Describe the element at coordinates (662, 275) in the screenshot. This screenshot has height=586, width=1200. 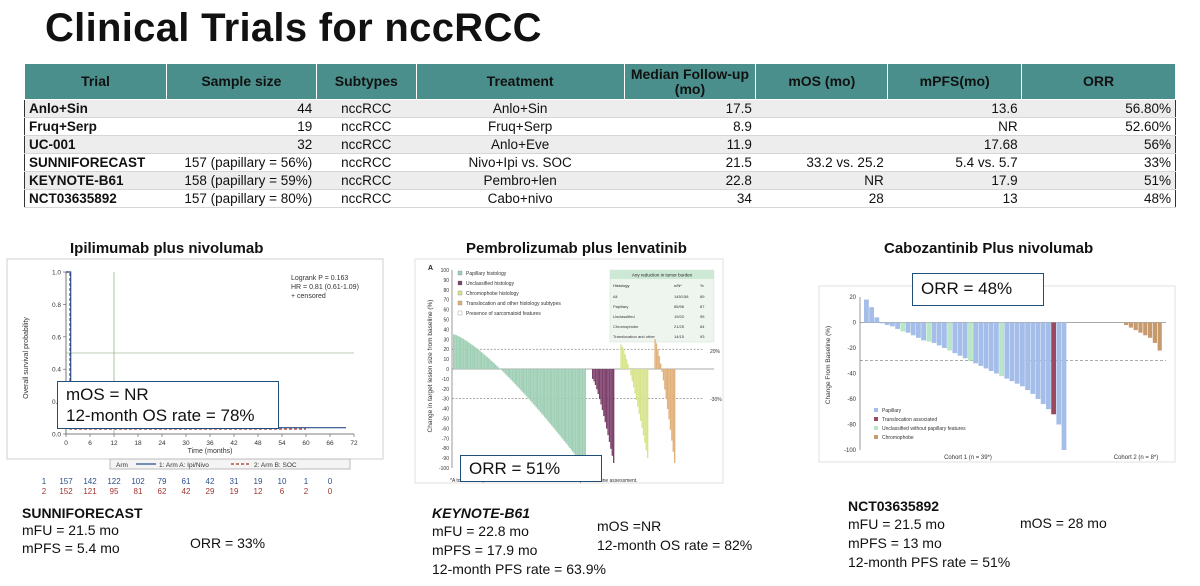
I see `kn-inset-title: Any reduction in tumor burden` at that location.